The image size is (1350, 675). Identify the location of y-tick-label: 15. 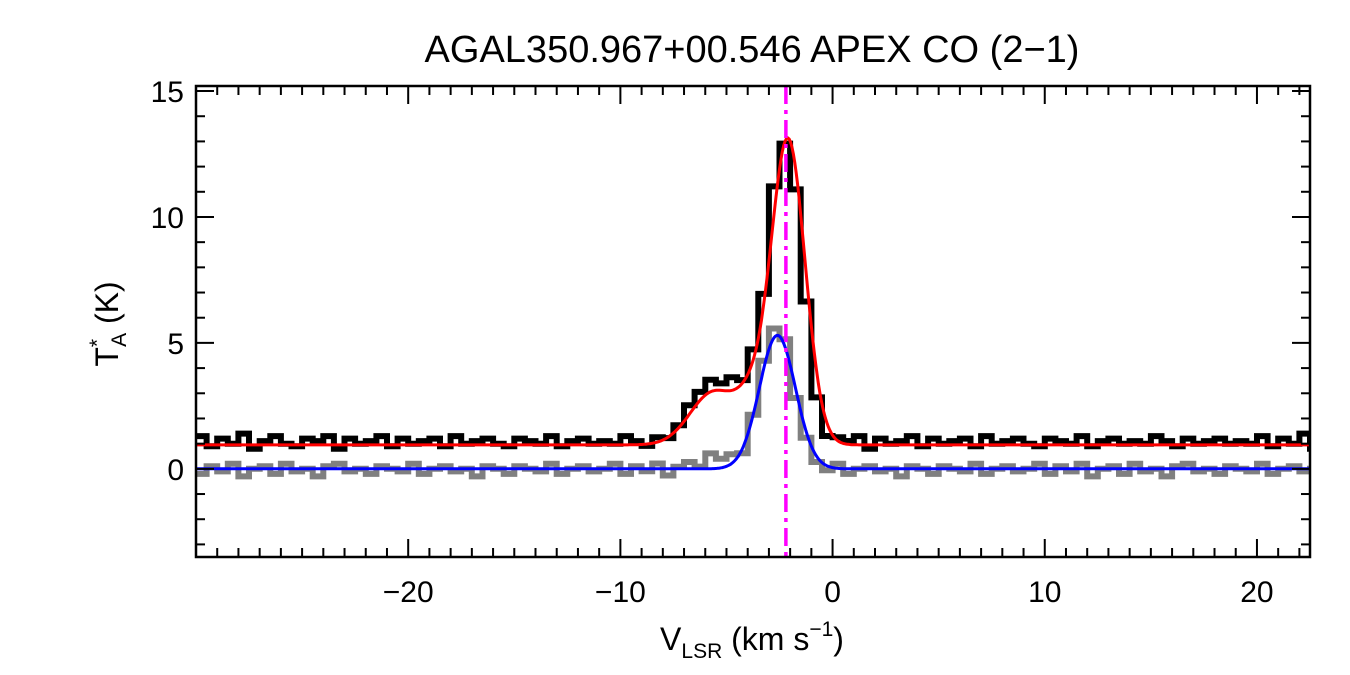
(167, 92).